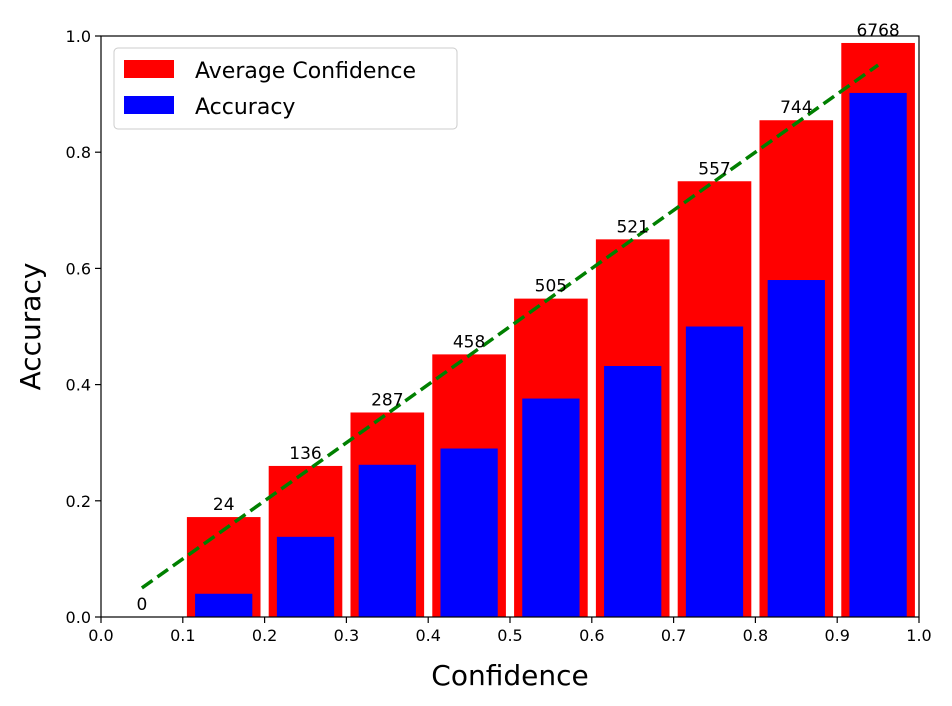  What do you see at coordinates (836, 635) in the screenshot?
I see `x-tick-label-9: 0.9` at bounding box center [836, 635].